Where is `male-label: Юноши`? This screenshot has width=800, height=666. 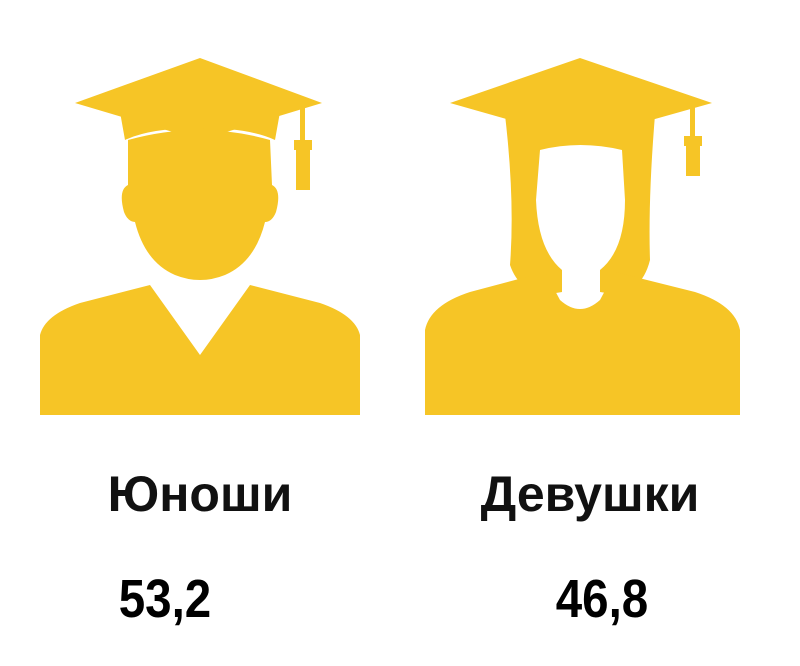 male-label: Юноши is located at coordinates (200, 494).